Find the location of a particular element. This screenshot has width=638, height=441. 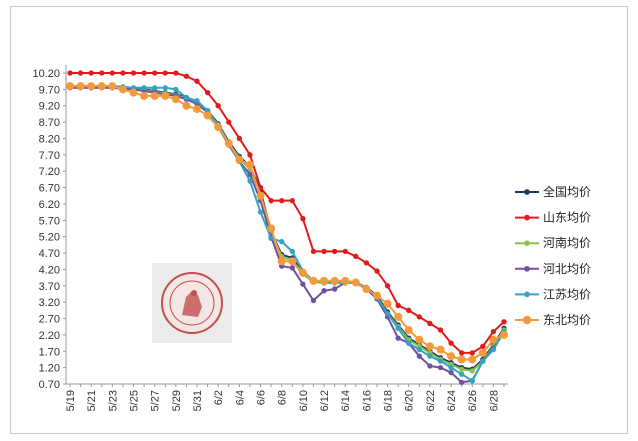

y-tick-label: 6.70 is located at coordinates (49, 189).